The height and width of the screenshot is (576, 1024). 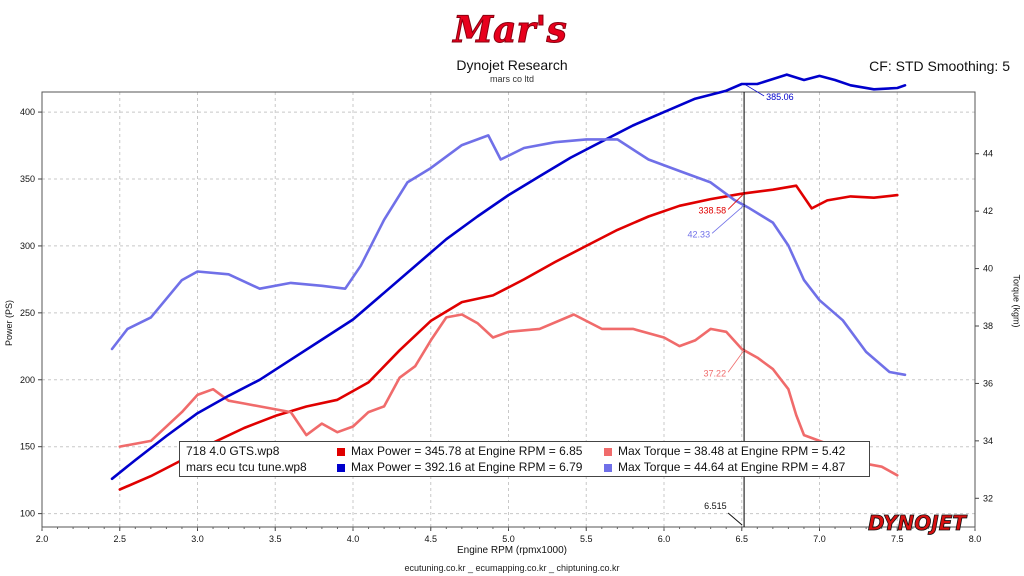 What do you see at coordinates (233, 451) in the screenshot?
I see `legend-run-name: 718 4.0 GTS.wp8` at bounding box center [233, 451].